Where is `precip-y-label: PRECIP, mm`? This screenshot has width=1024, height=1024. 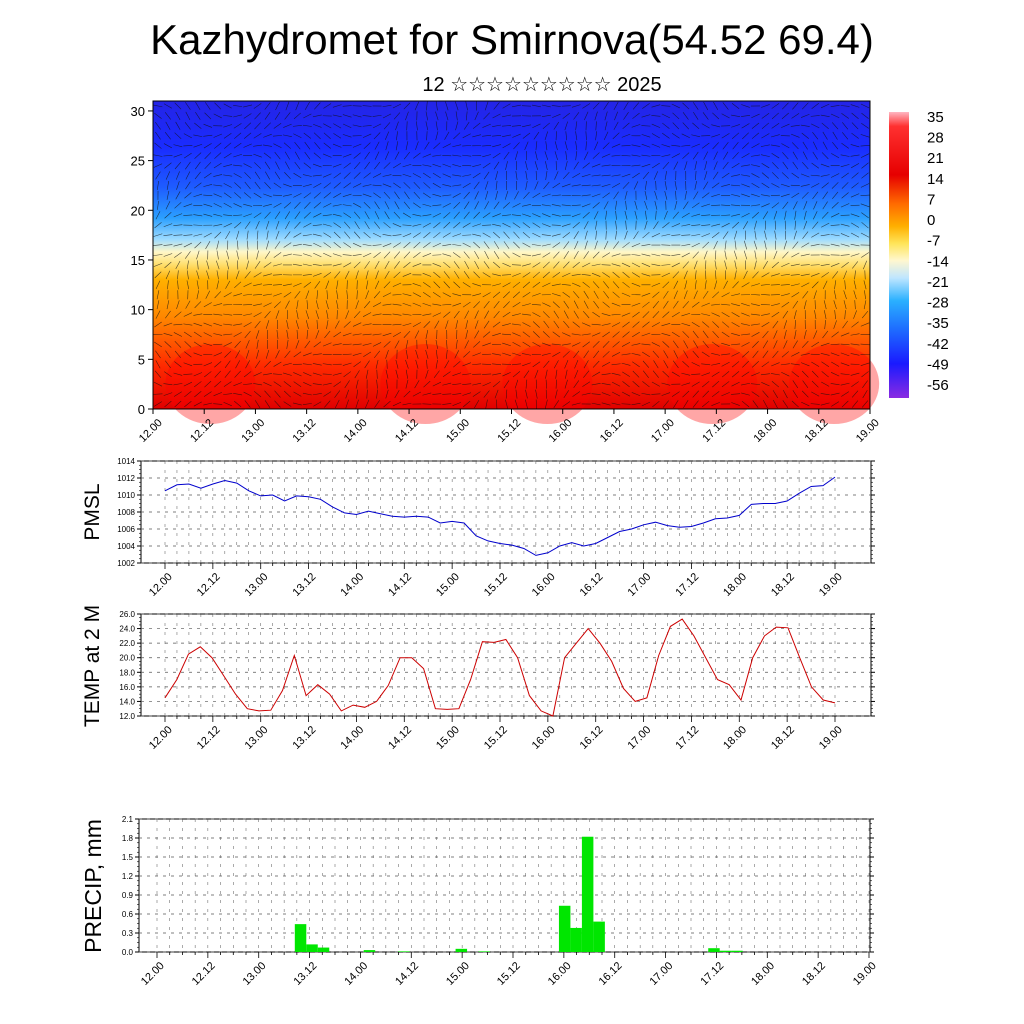
precip-y-label: PRECIP, mm is located at coordinates (93, 886).